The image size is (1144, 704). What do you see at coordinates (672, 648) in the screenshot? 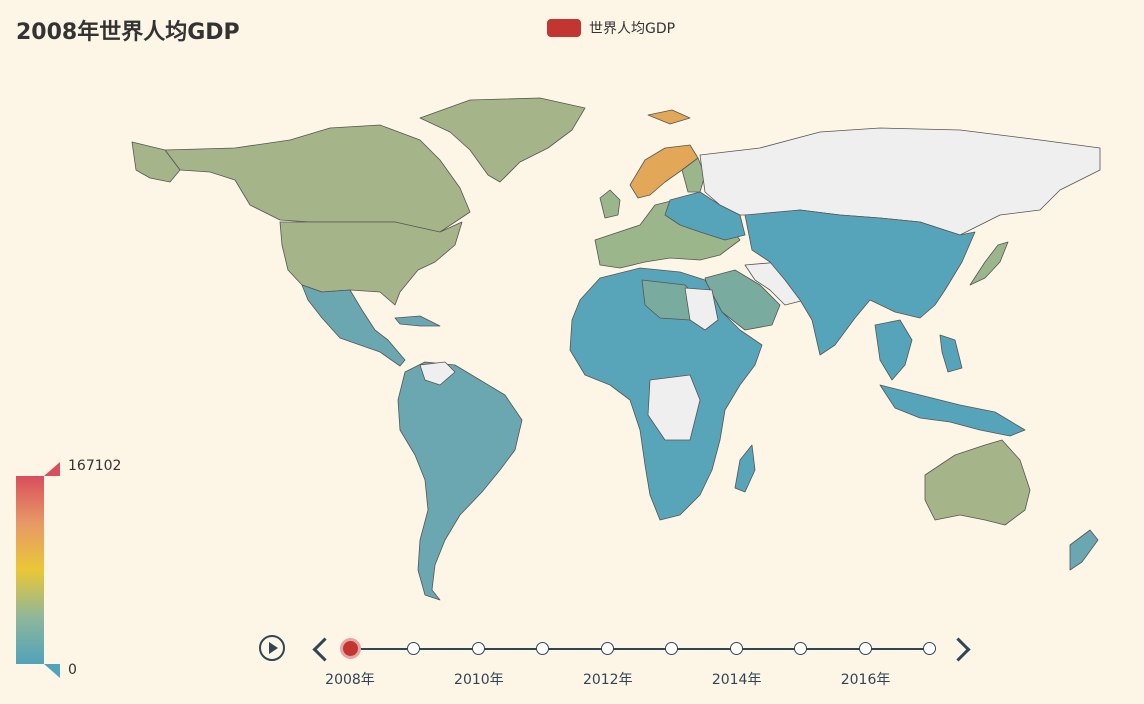
I see `timeline-tick-2013` at bounding box center [672, 648].